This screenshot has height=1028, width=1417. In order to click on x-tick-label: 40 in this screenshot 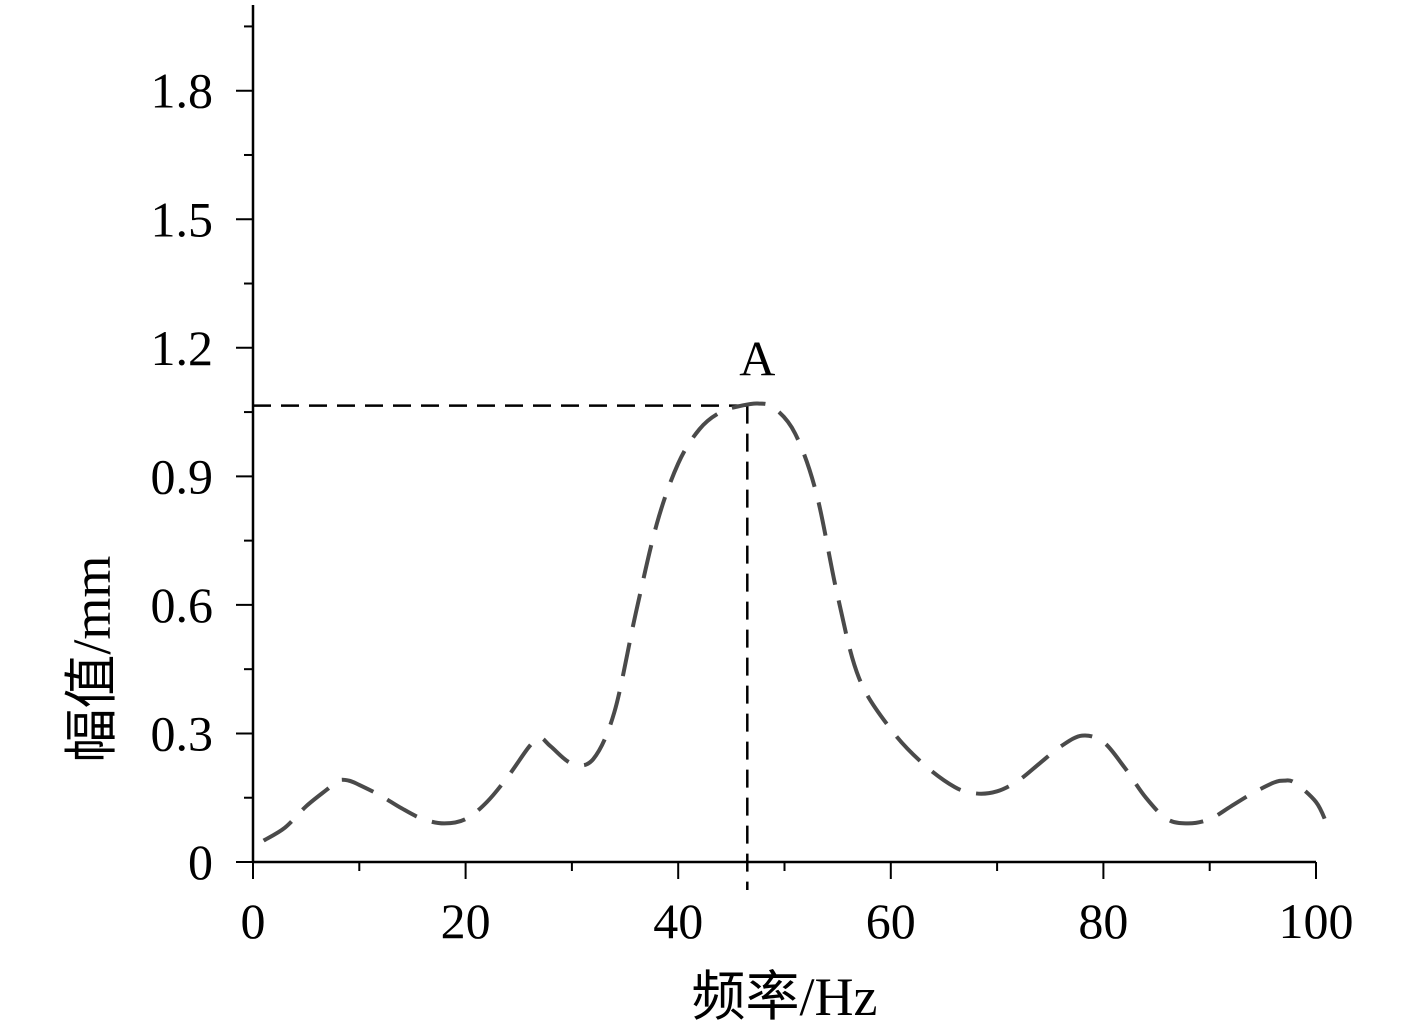, I will do `click(678, 921)`.